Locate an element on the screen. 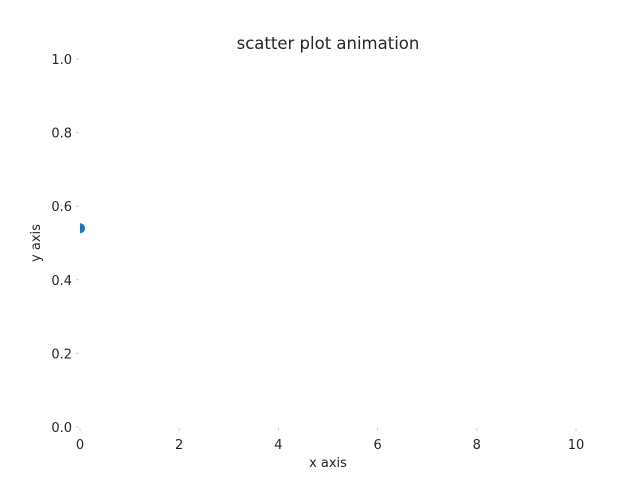  scatter-points is located at coordinates (82, 228).